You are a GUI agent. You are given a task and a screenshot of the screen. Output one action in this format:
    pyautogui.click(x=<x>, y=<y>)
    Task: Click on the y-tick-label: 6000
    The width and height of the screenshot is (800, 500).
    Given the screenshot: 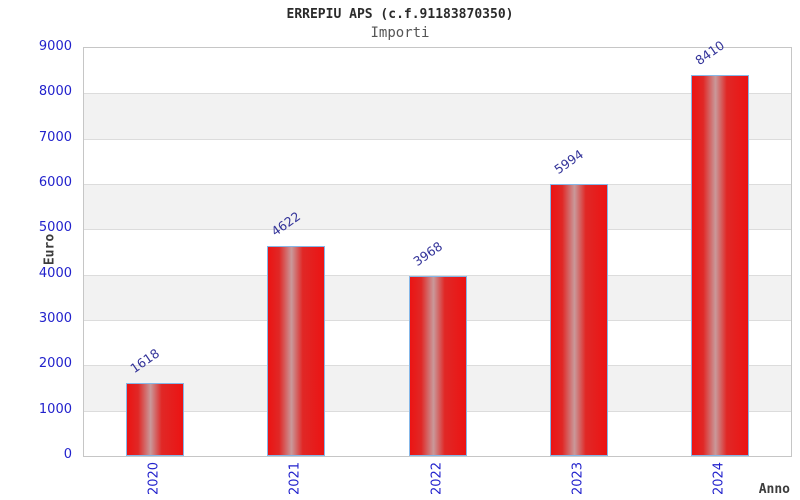 What is the action you would take?
    pyautogui.click(x=55, y=182)
    